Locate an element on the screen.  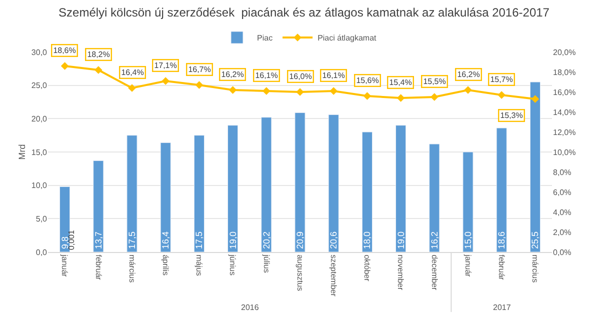
legend-label: Piac is located at coordinates (265, 38).